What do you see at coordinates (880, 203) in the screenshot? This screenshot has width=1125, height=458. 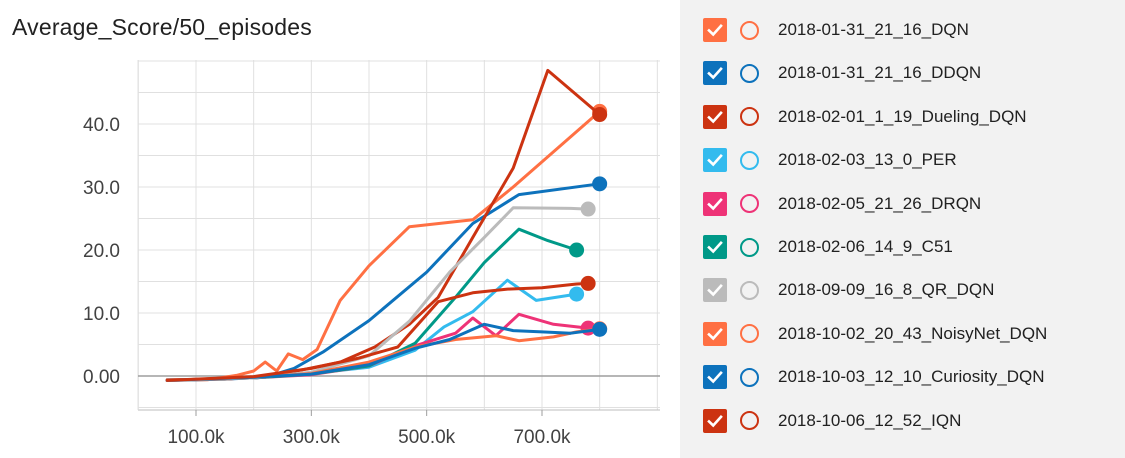 I see `legend-label: 2018-02-05_21_26_DRQN` at bounding box center [880, 203].